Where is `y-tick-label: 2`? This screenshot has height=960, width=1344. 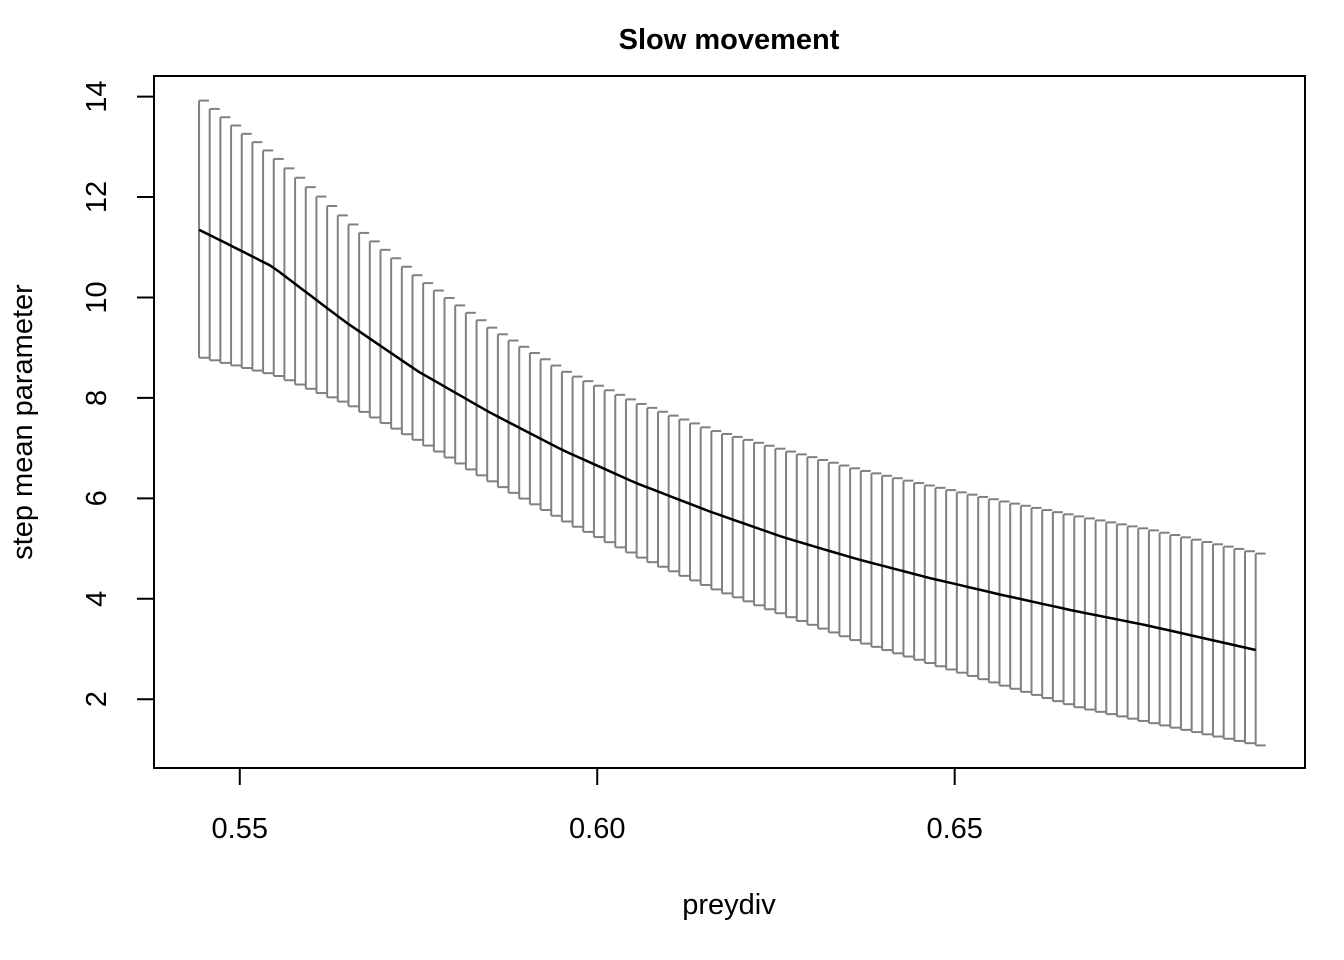
y-tick-label: 2 is located at coordinates (97, 699).